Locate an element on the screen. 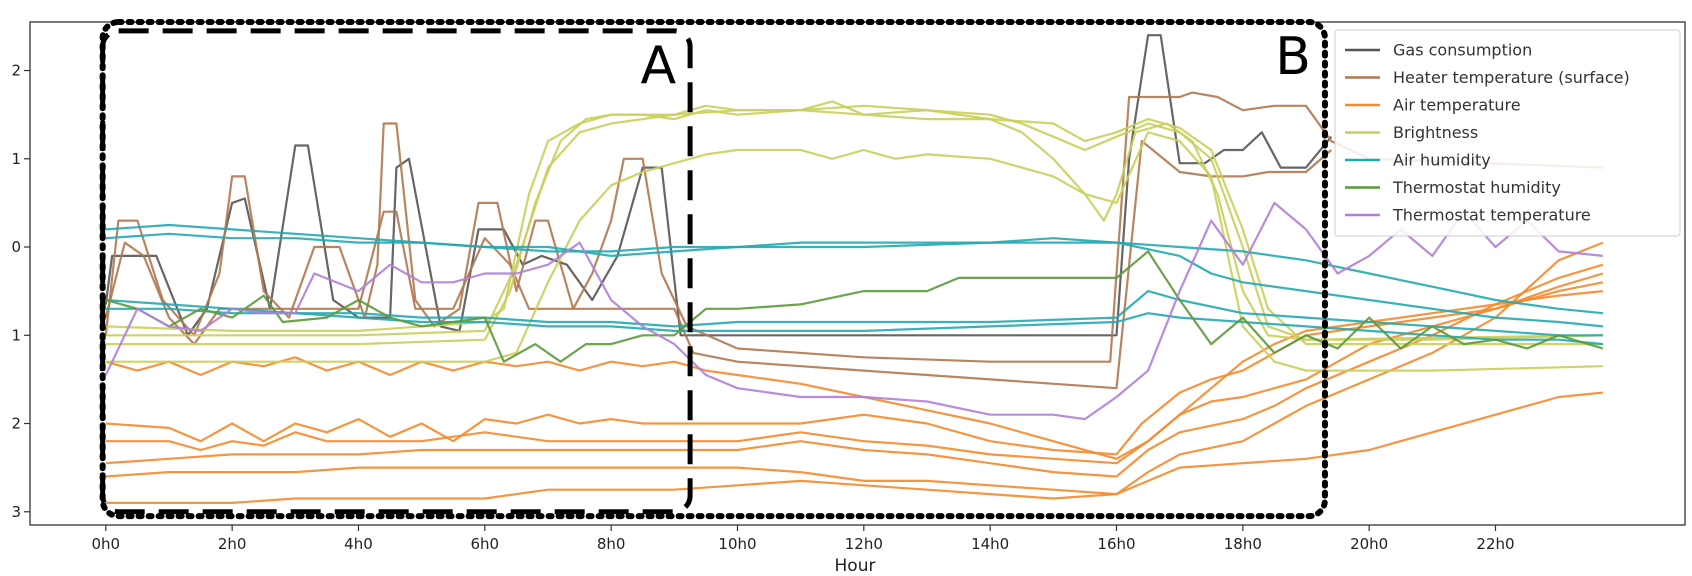 The image size is (1692, 576). legend-label: Air humidity is located at coordinates (1442, 160).